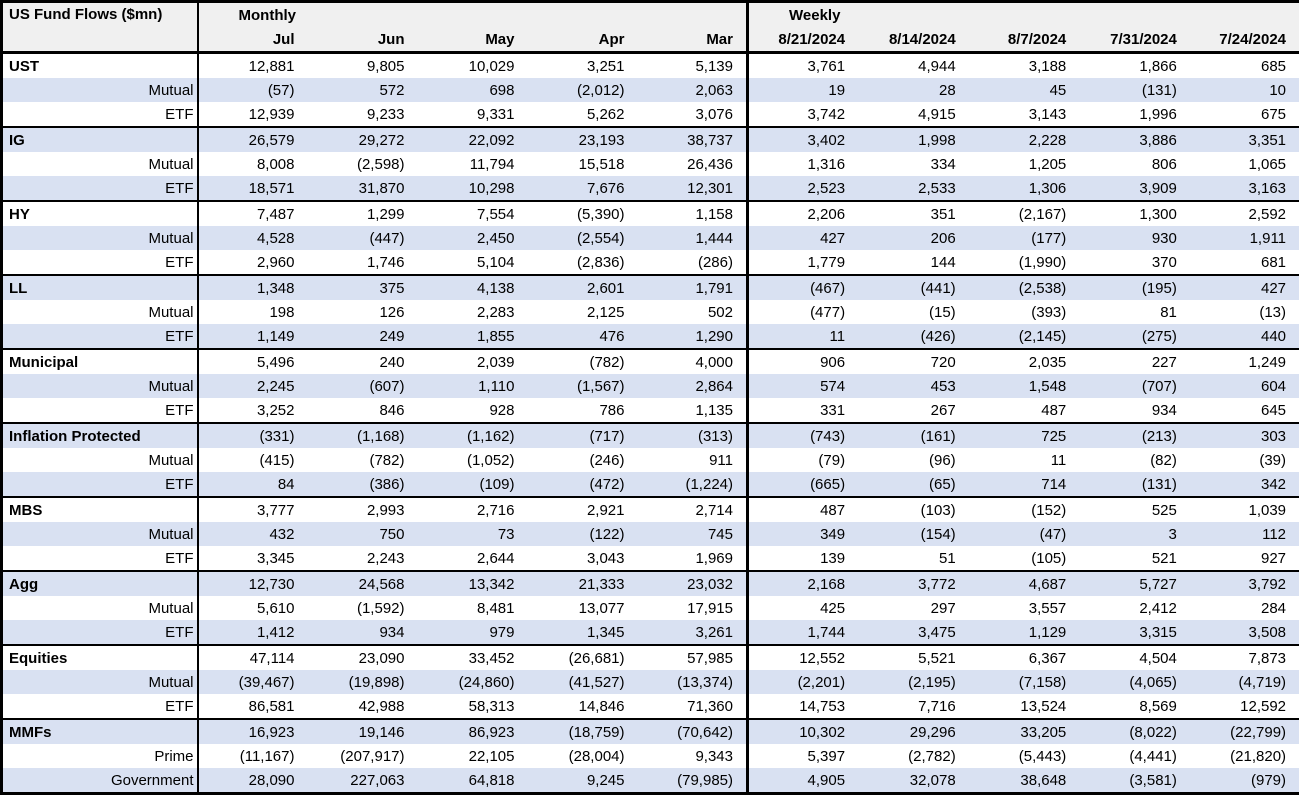  Describe the element at coordinates (1024, 188) in the screenshot. I see `weekly-value-cell: 1,306` at that location.